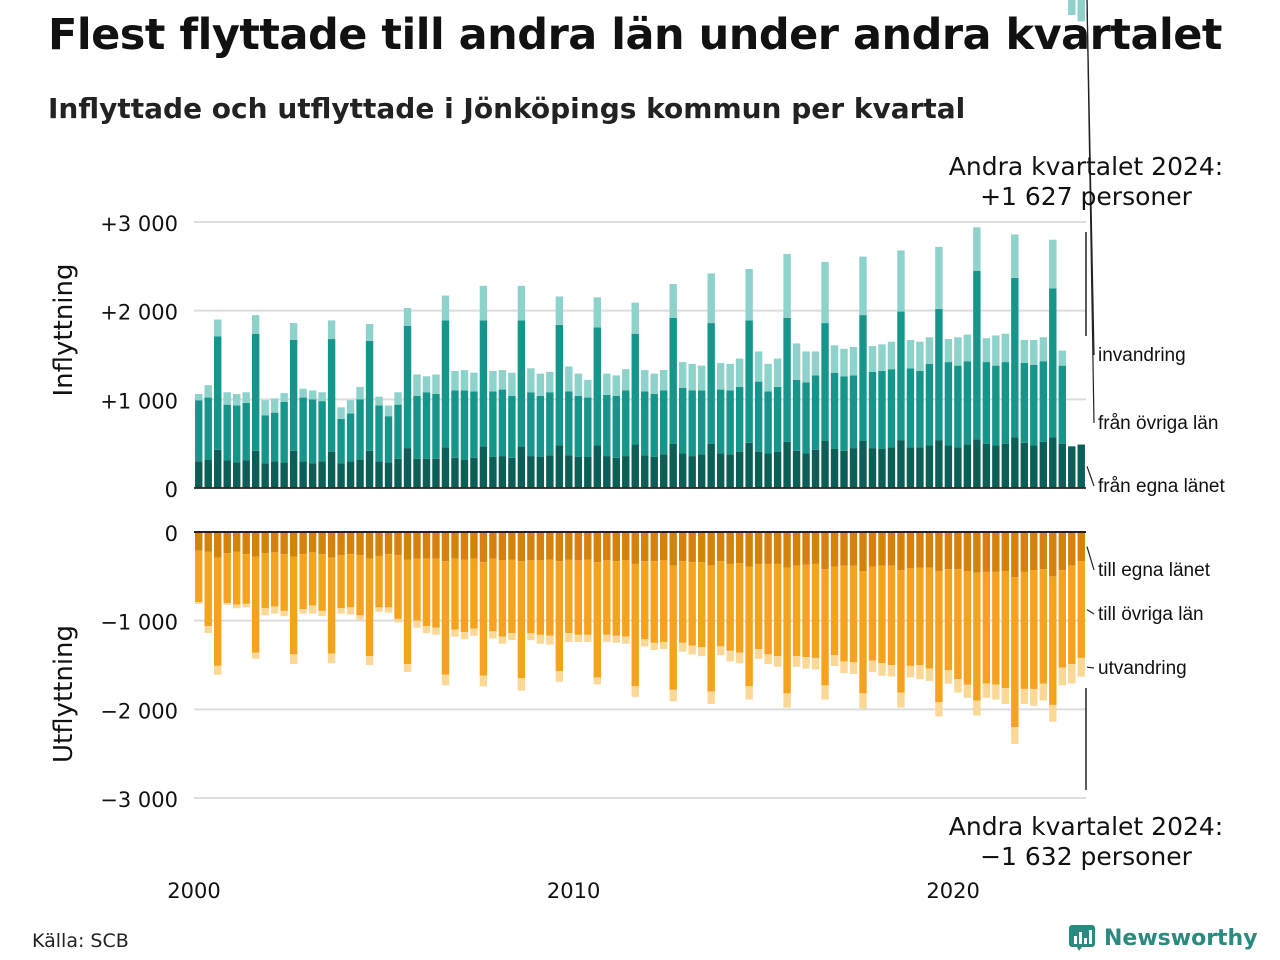 The width and height of the screenshot is (1280, 960). Describe the element at coordinates (1142, 668) in the screenshot. I see `series-label-utvandring: utvandring` at that location.